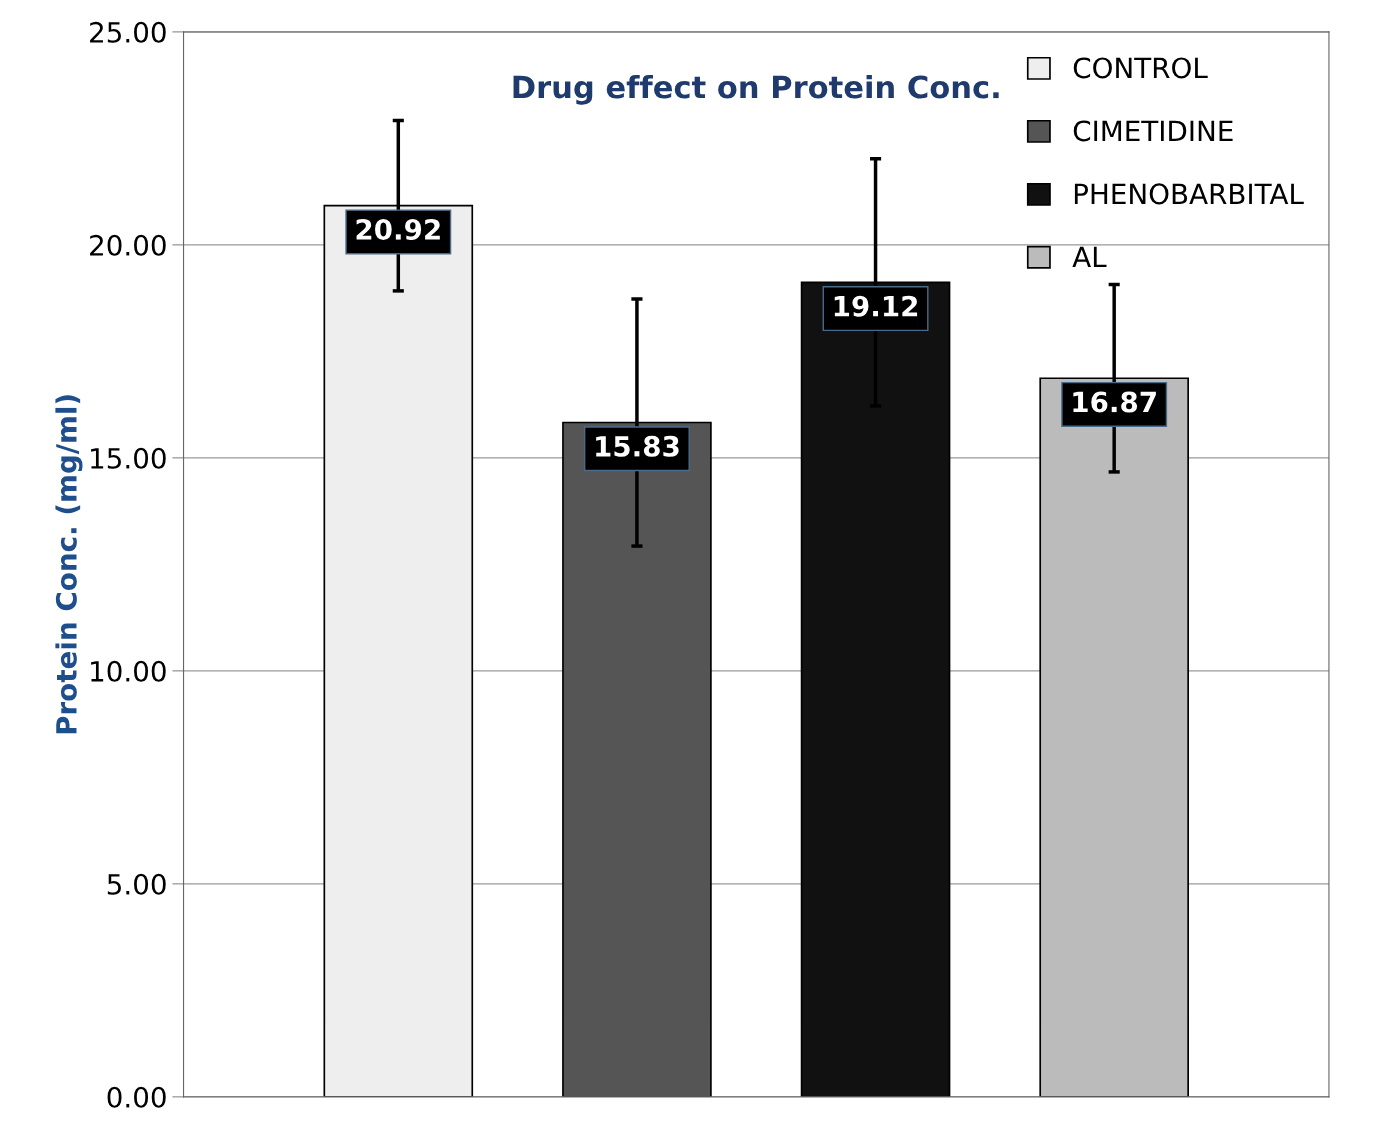 The height and width of the screenshot is (1139, 1380). What do you see at coordinates (756, 89) in the screenshot?
I see `text: Drug effect on Protein Conc.` at bounding box center [756, 89].